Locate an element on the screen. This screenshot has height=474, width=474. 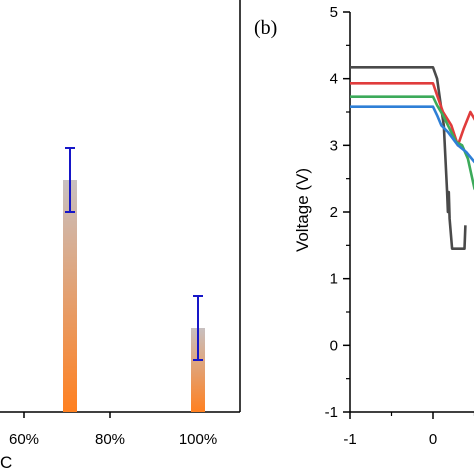
panel-b-y-tick-label: 3 is located at coordinates (334, 145).